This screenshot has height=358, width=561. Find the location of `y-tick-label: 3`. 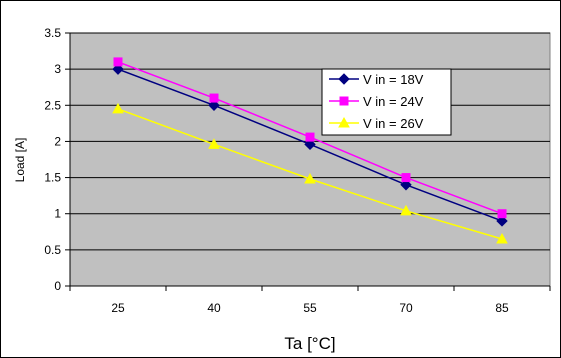

y-tick-label: 3 is located at coordinates (57, 69).